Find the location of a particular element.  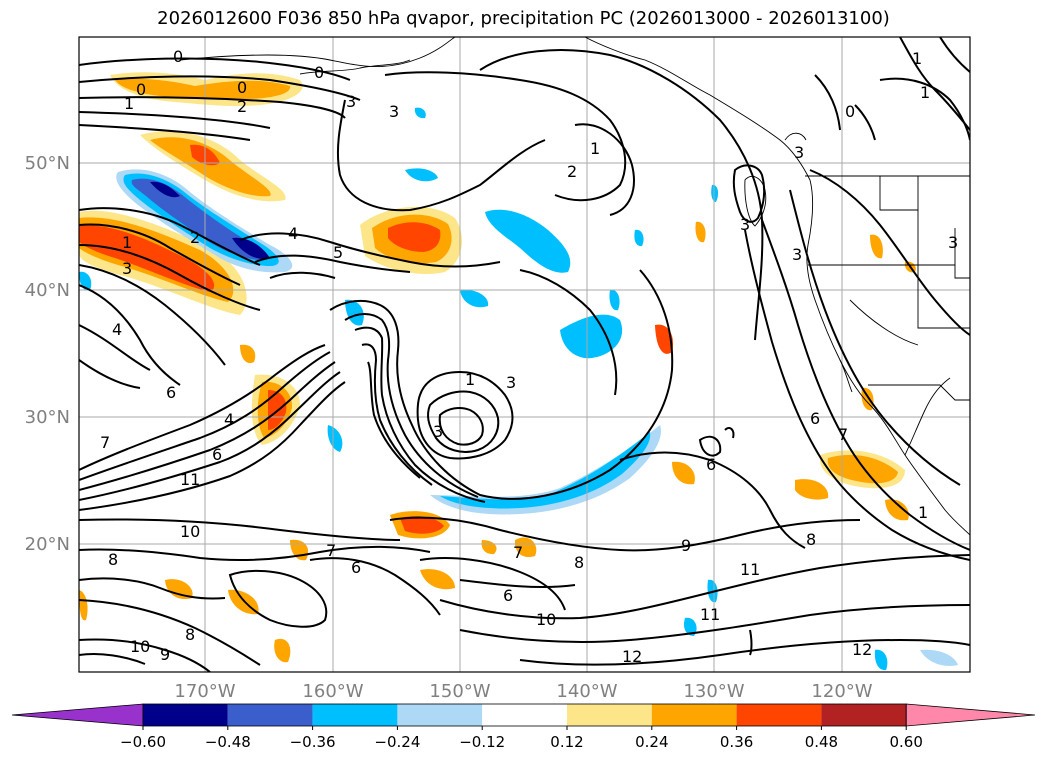

colorbar-tick-label: 0.12 is located at coordinates (566, 742).